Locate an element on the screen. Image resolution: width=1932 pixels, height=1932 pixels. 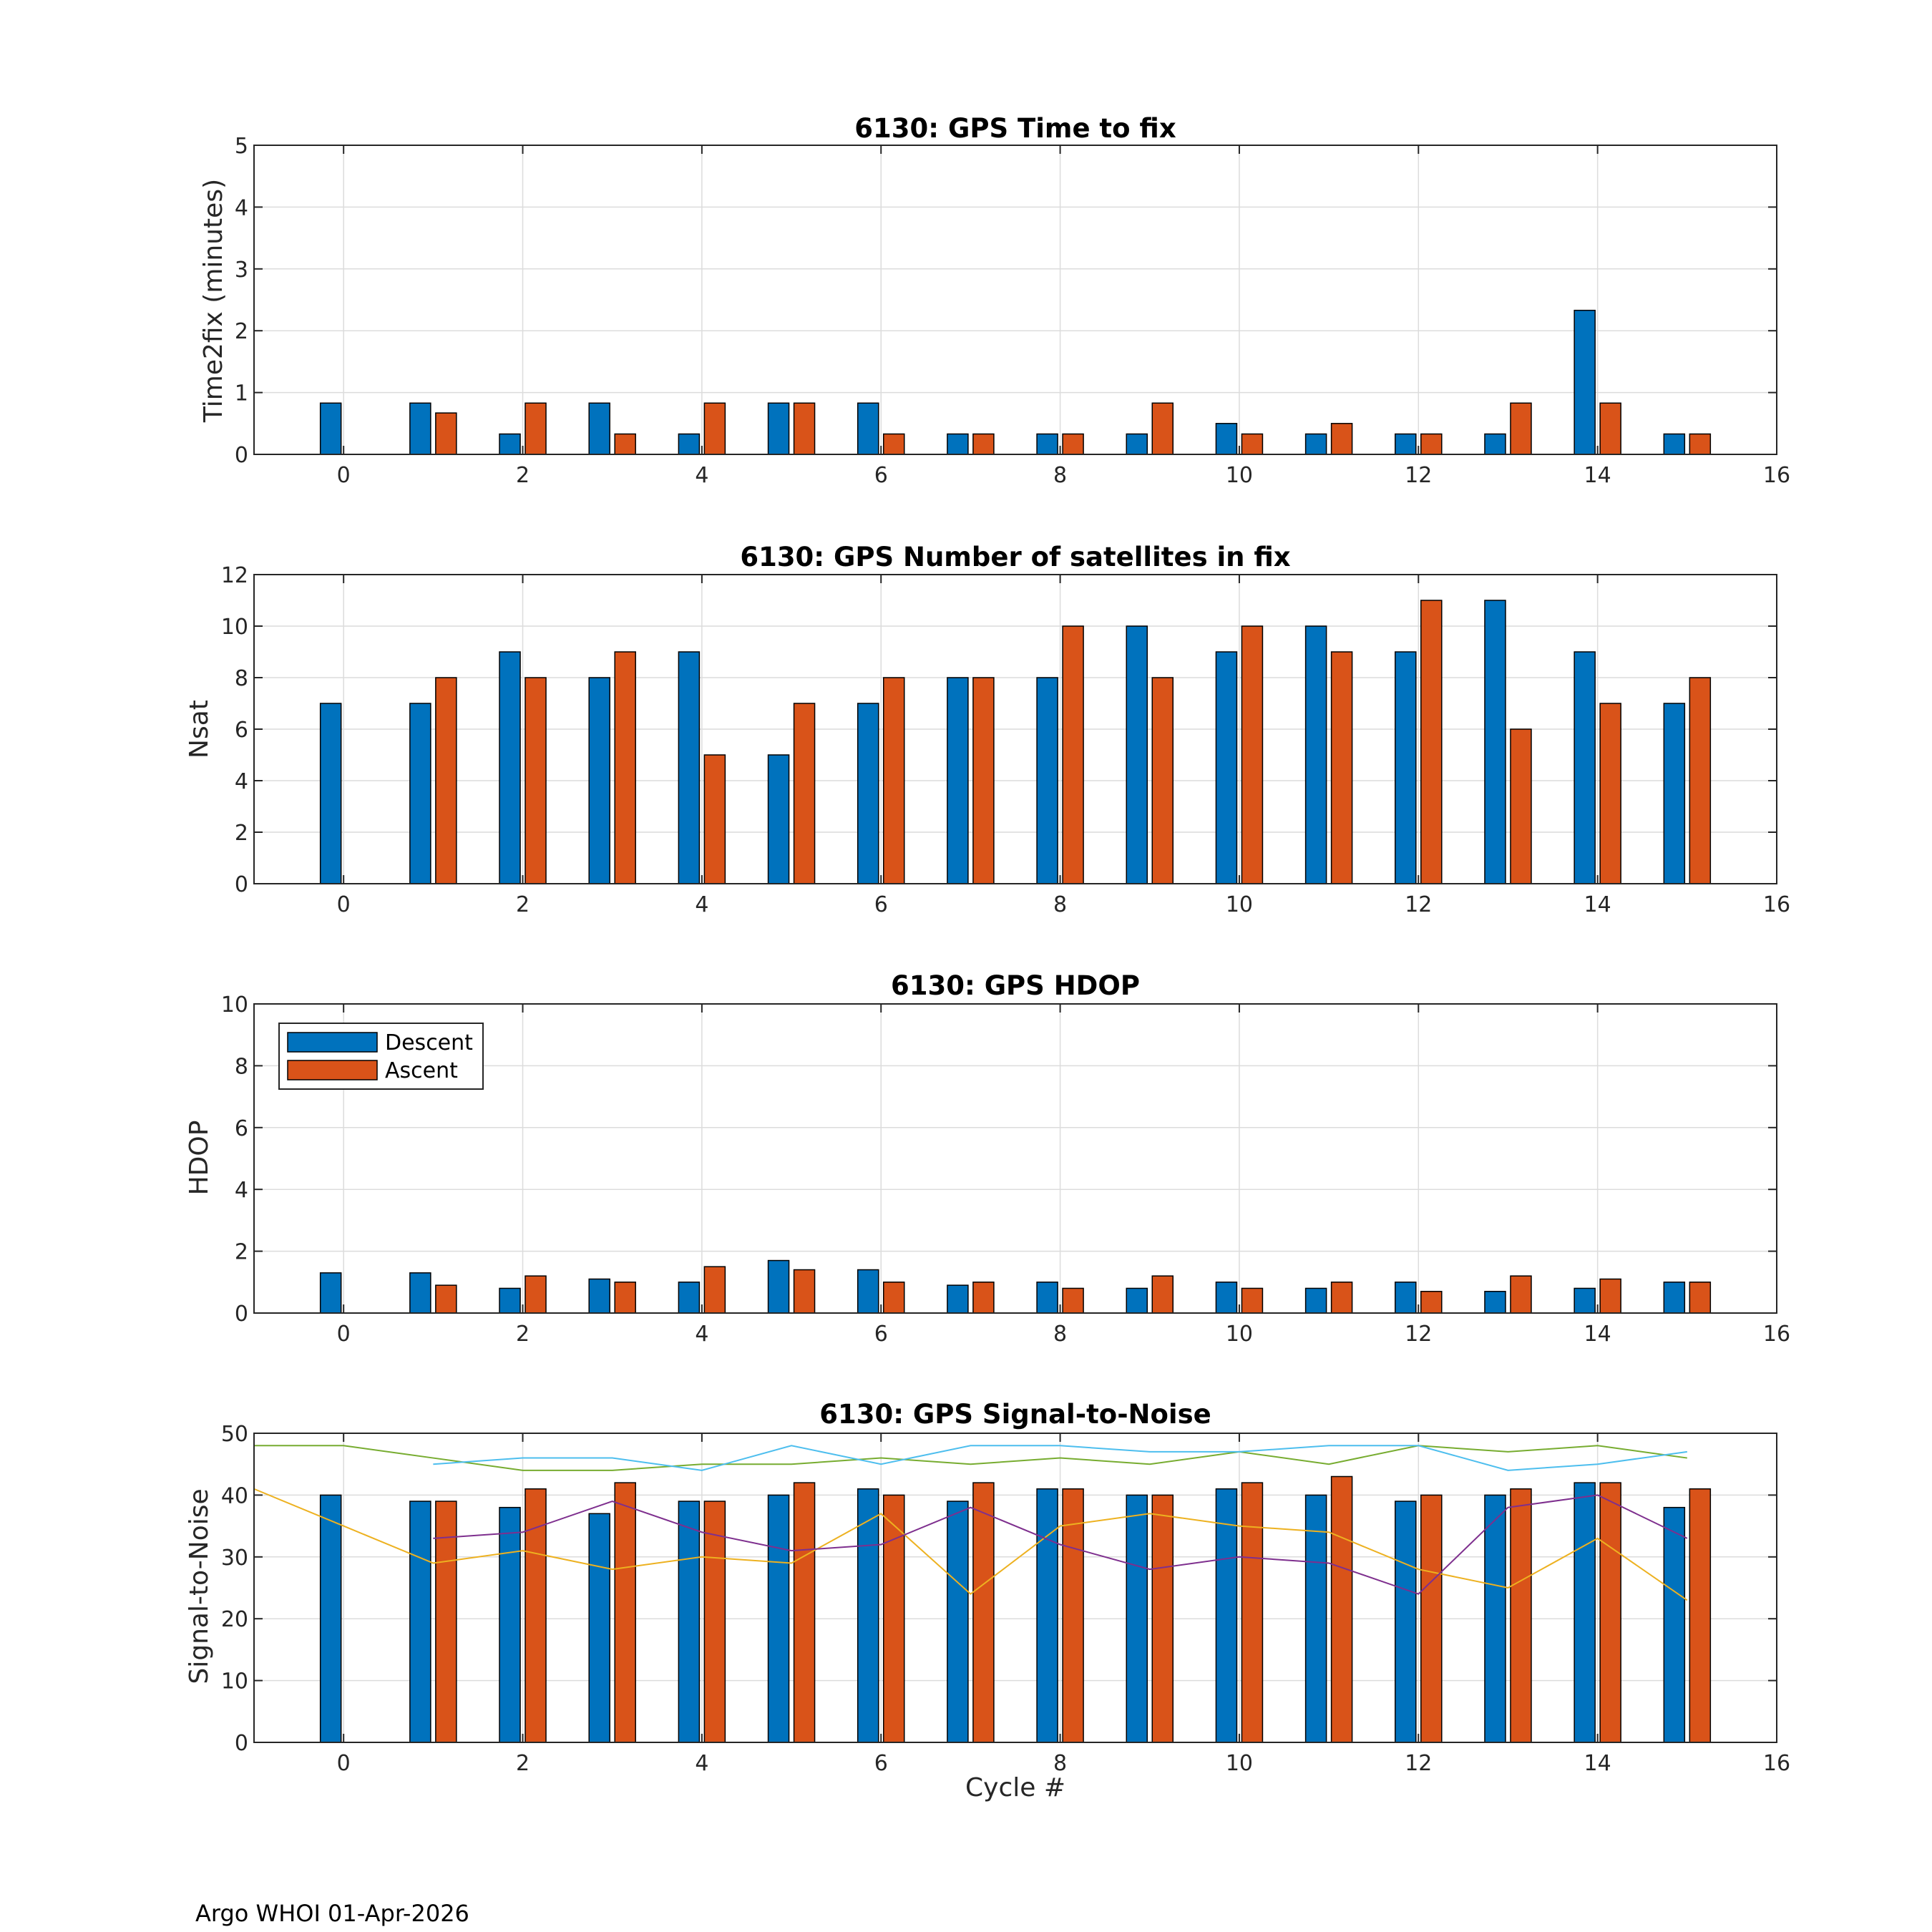
x-axis-label: Cycle # is located at coordinates (1015, 1787).